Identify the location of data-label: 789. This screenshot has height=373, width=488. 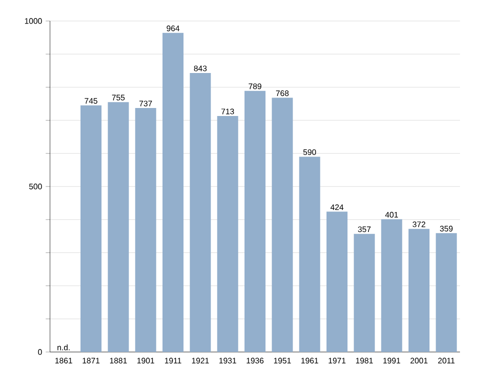
(255, 86).